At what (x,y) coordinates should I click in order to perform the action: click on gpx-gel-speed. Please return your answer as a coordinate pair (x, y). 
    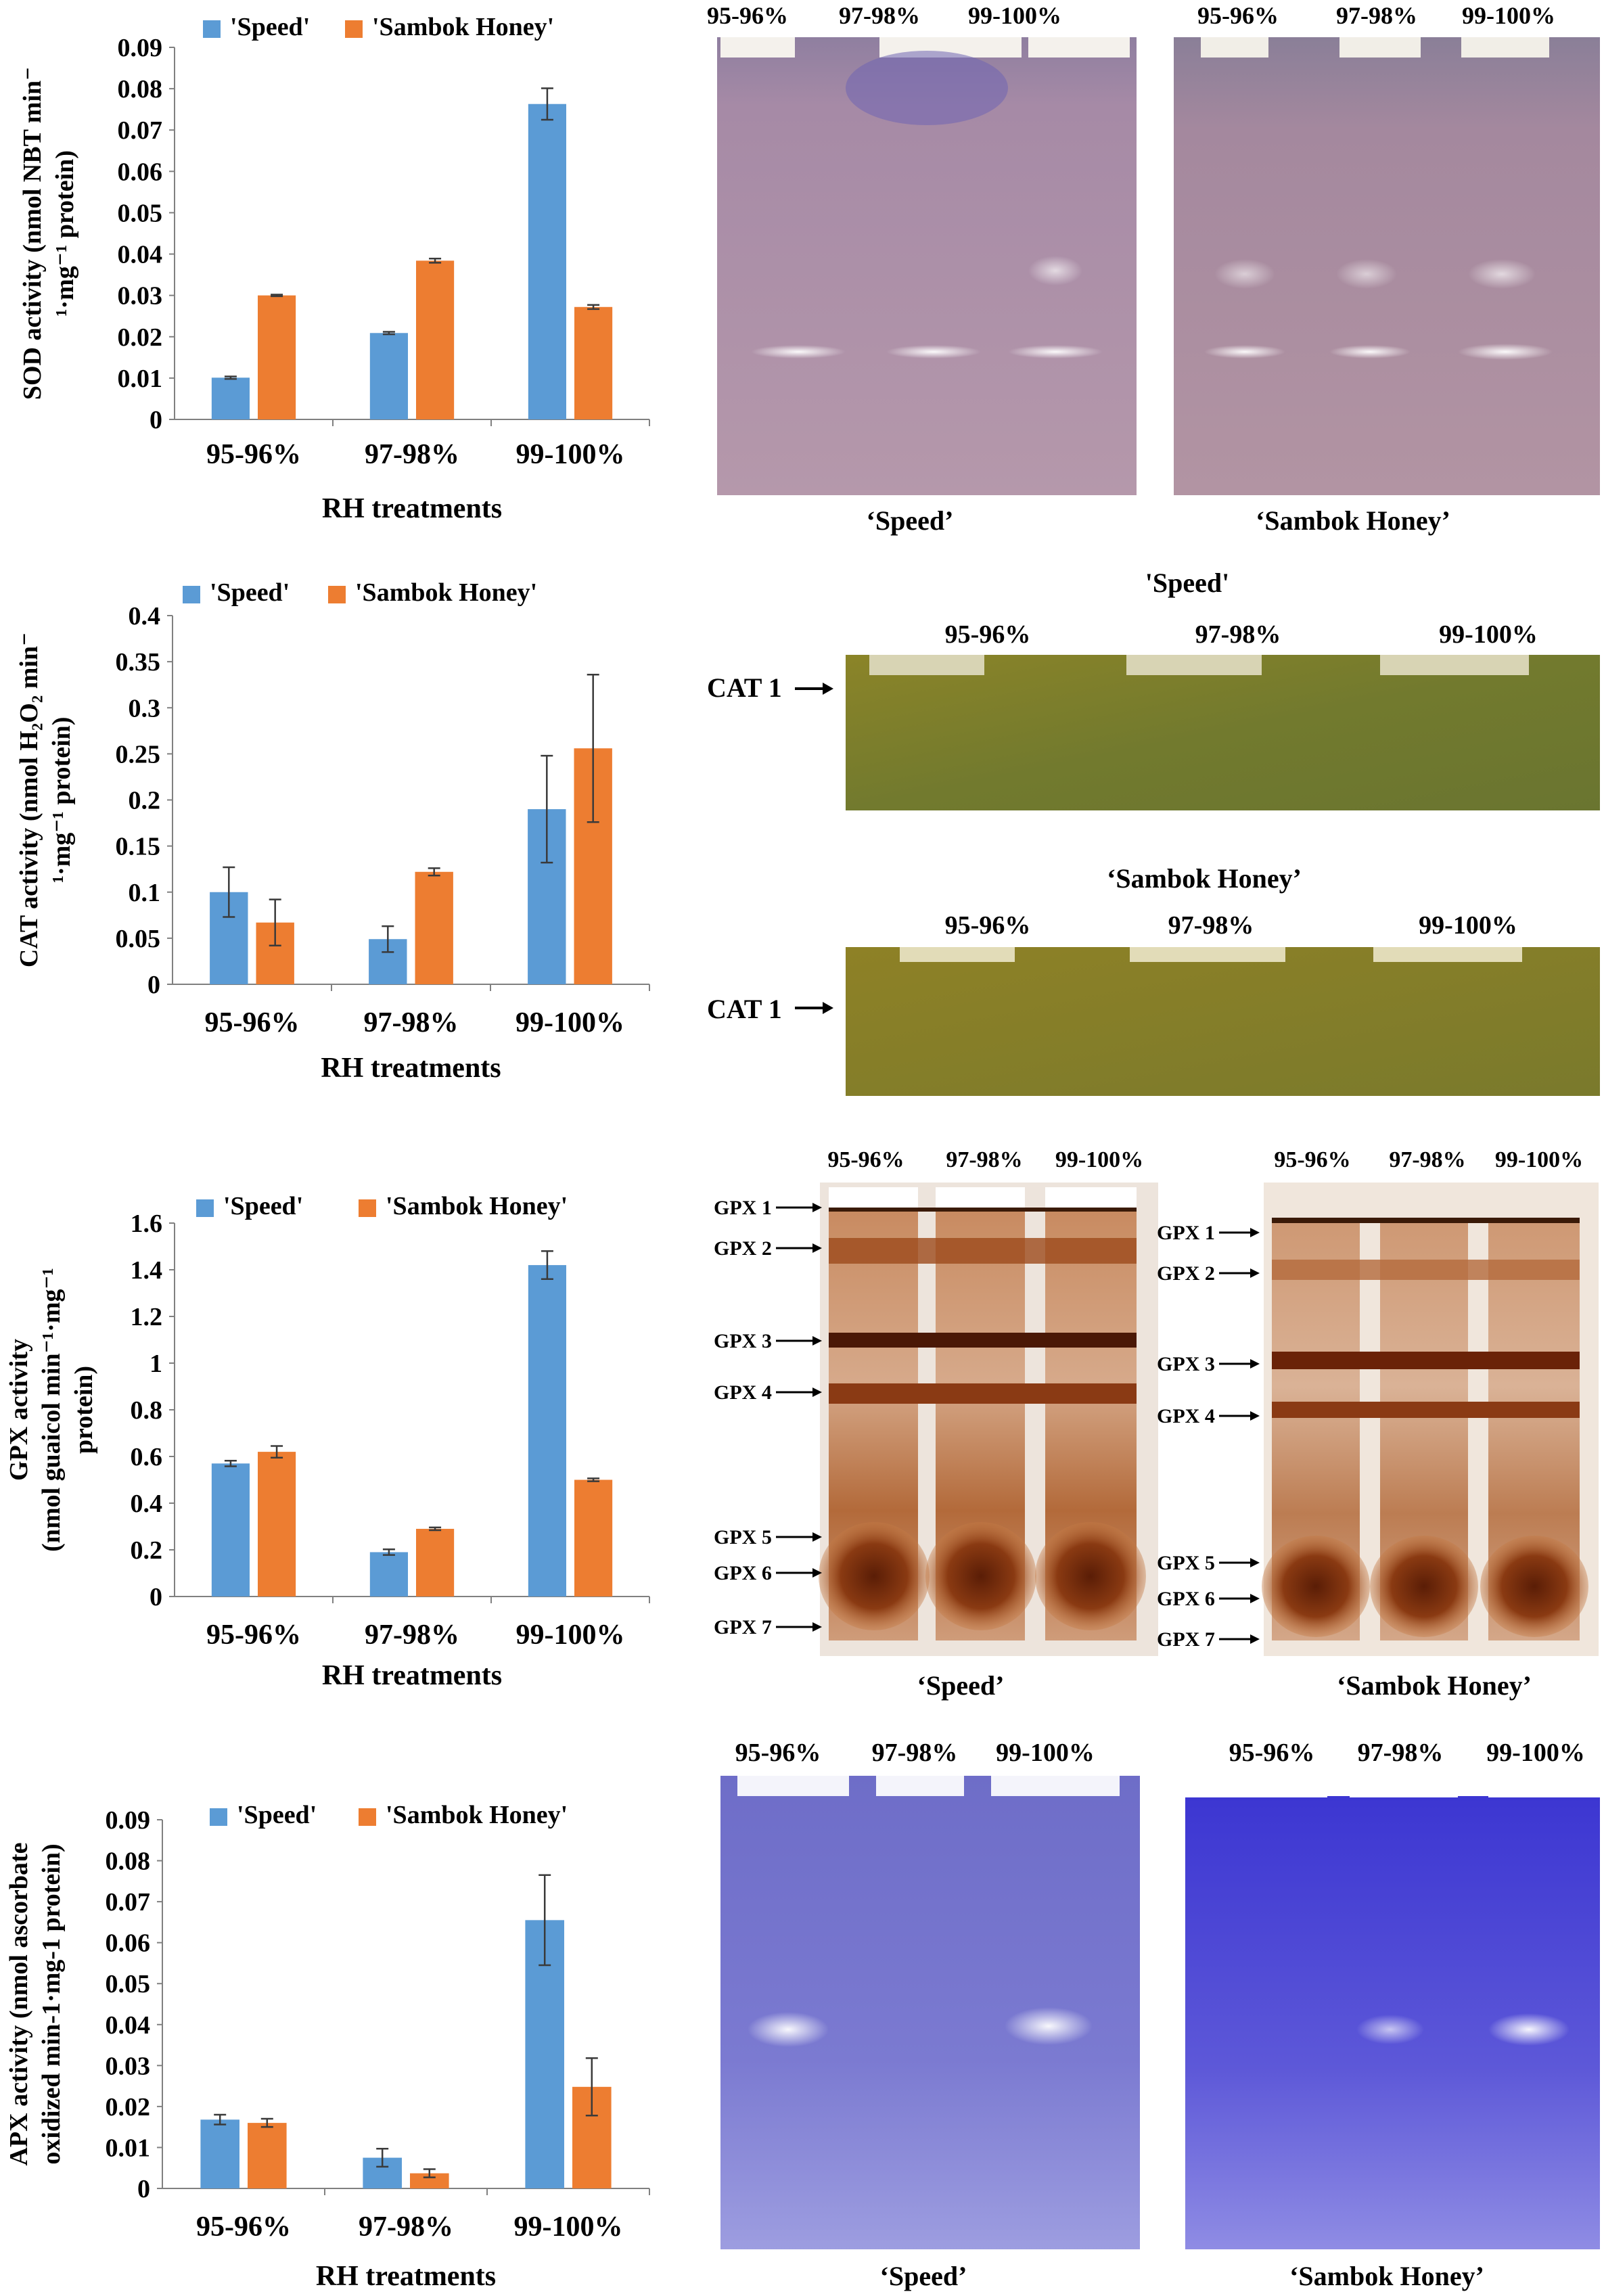
    Looking at the image, I should click on (988, 1419).